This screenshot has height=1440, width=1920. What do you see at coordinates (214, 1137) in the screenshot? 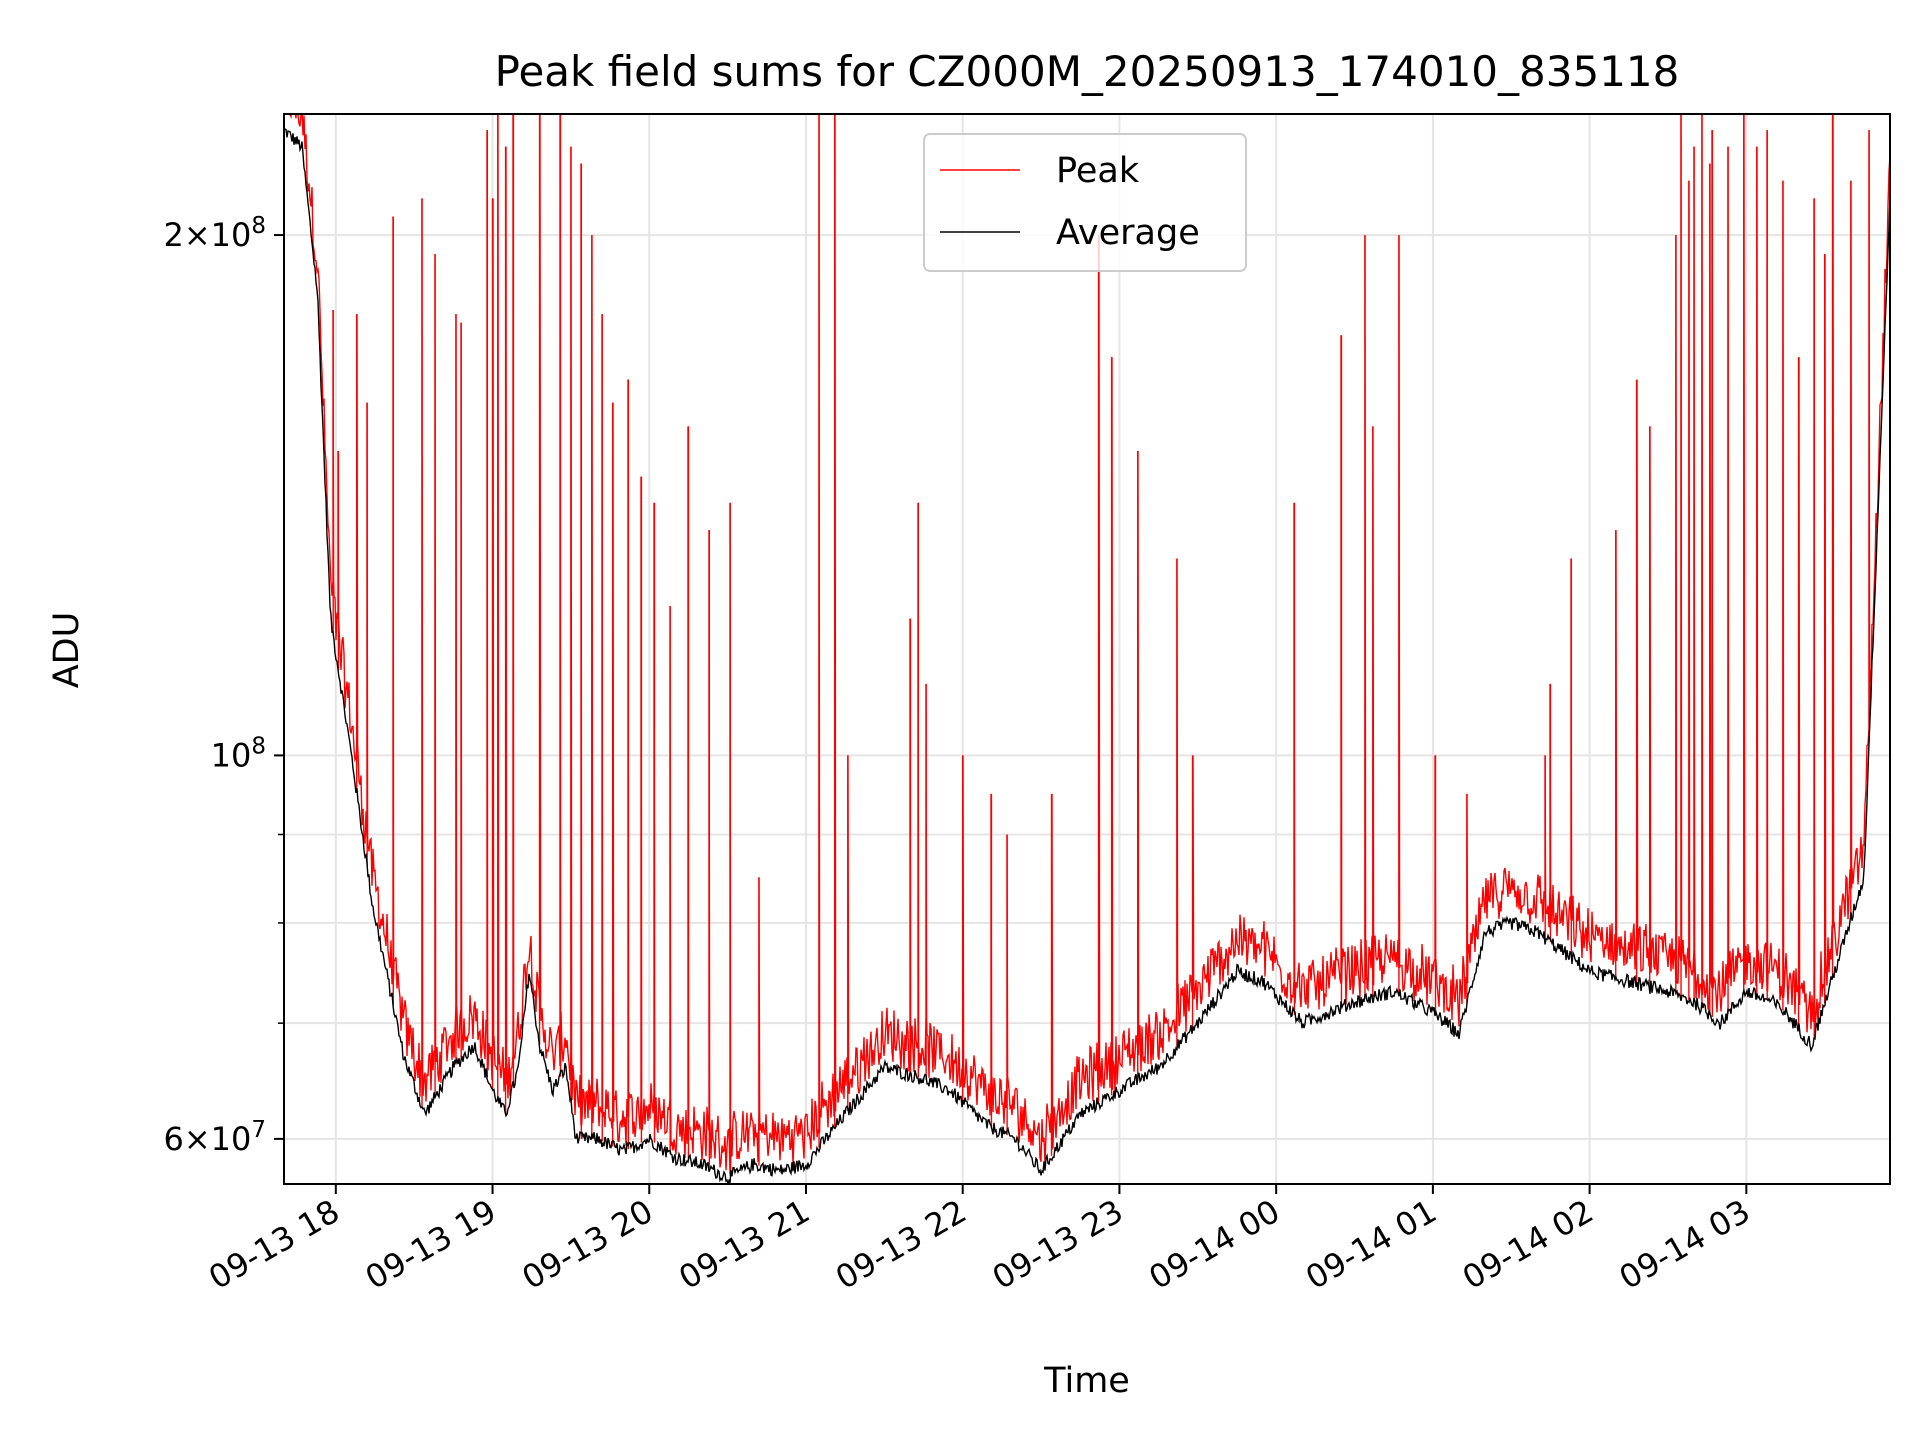
I see `y-tick-label: 6×107` at bounding box center [214, 1137].